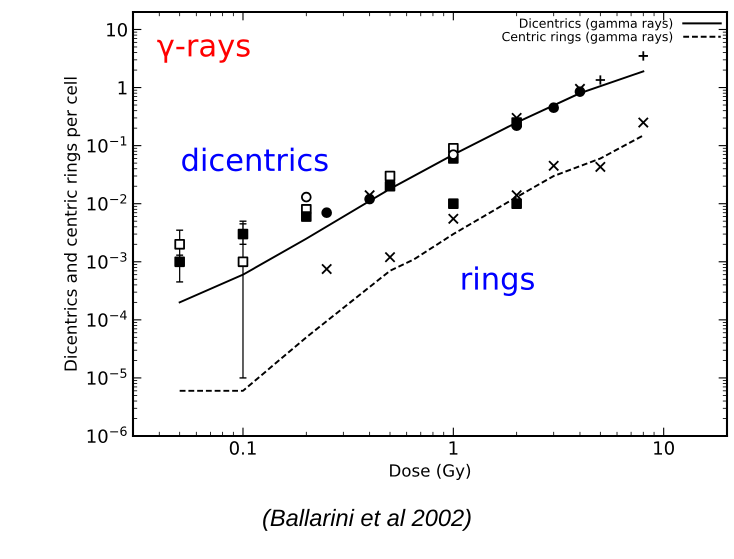 This screenshot has width=734, height=559. Describe the element at coordinates (498, 281) in the screenshot. I see `annotation: rings` at that location.